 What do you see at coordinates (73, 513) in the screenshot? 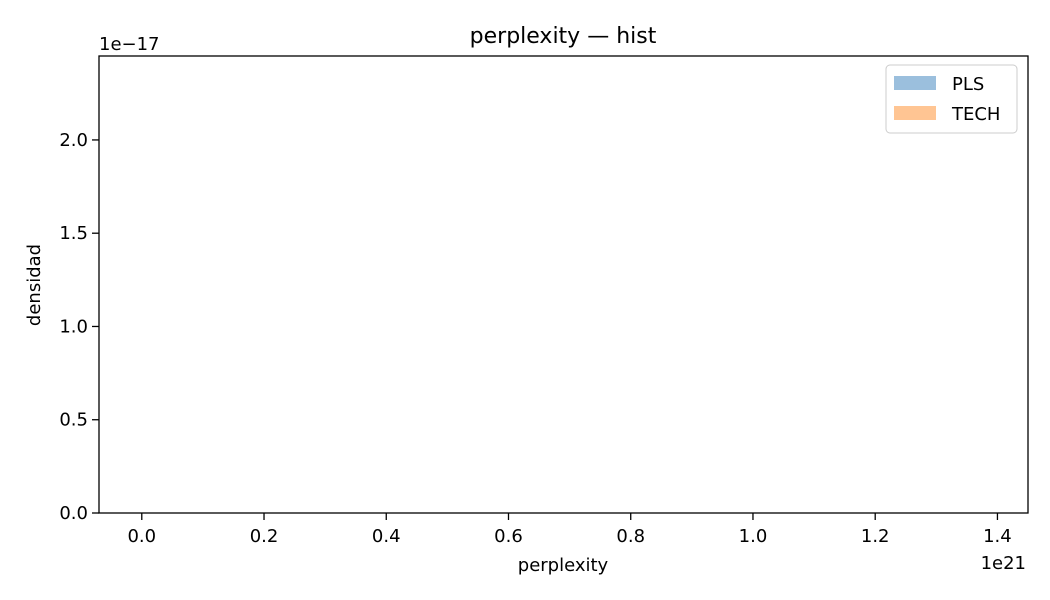
I see `y-tick-label: 0.0` at bounding box center [73, 513].